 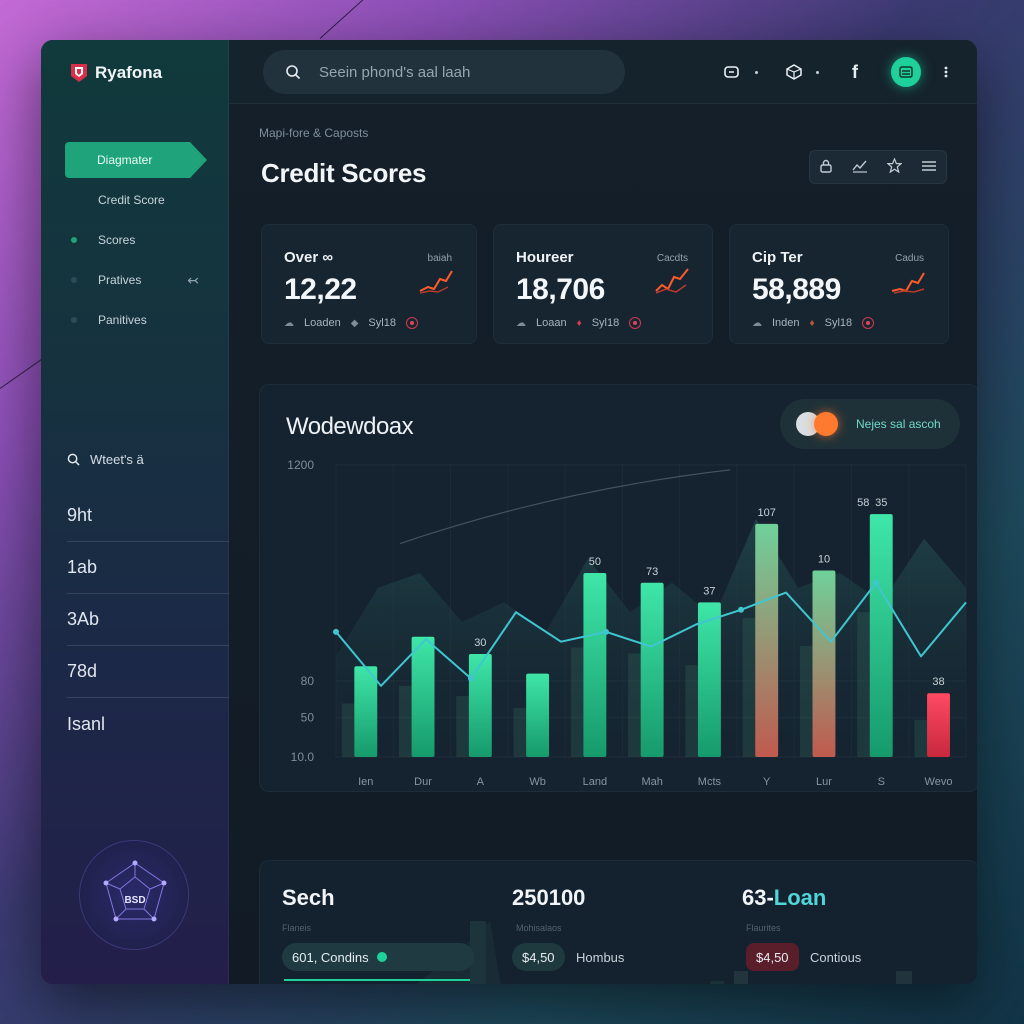 I want to click on background-line, so click(x=342, y=19).